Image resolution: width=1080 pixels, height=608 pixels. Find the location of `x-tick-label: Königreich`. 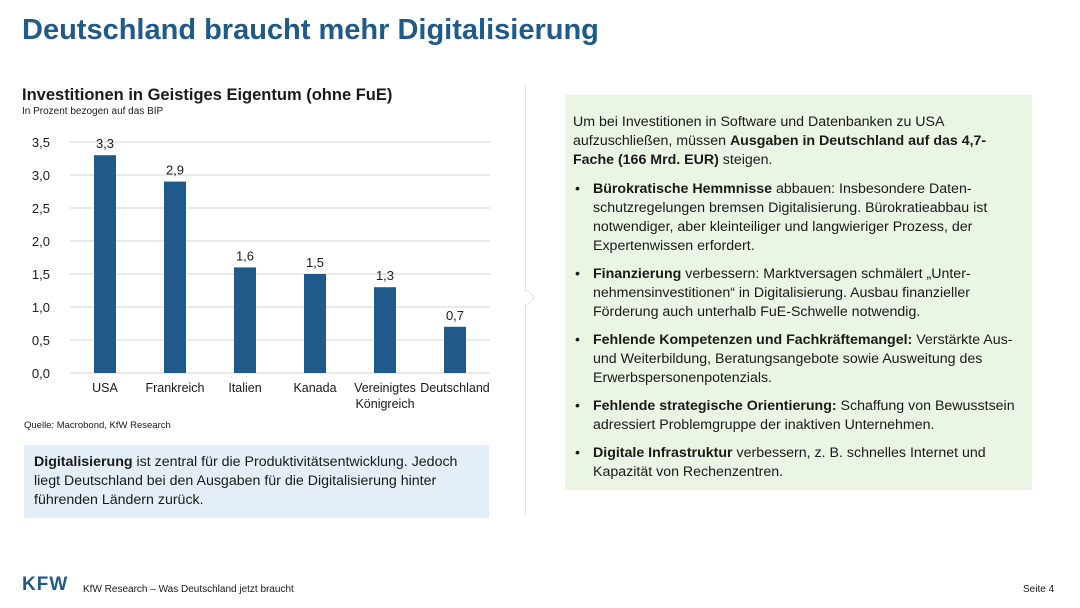

x-tick-label: Königreich is located at coordinates (384, 404).